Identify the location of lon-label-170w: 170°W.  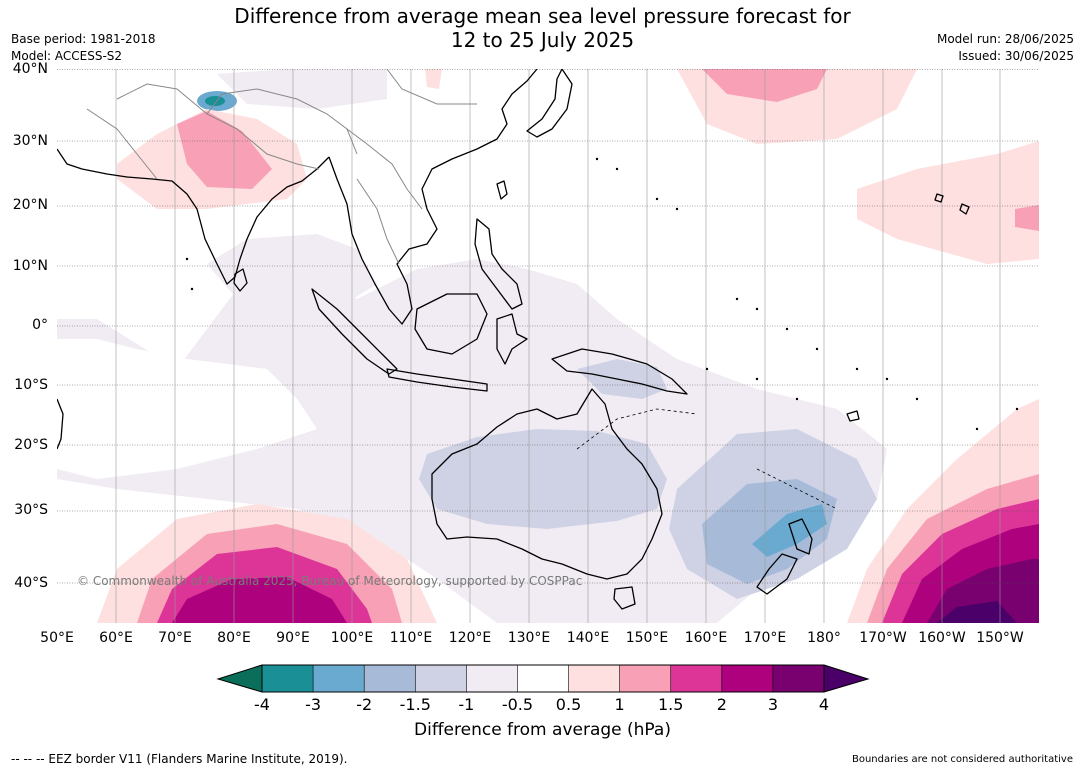
(883, 638).